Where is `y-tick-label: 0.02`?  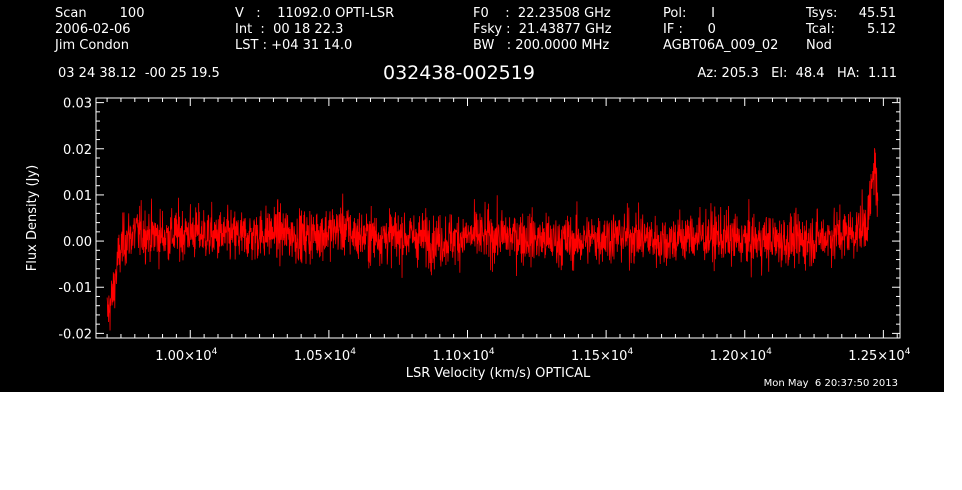
y-tick-label: 0.02 is located at coordinates (77, 150).